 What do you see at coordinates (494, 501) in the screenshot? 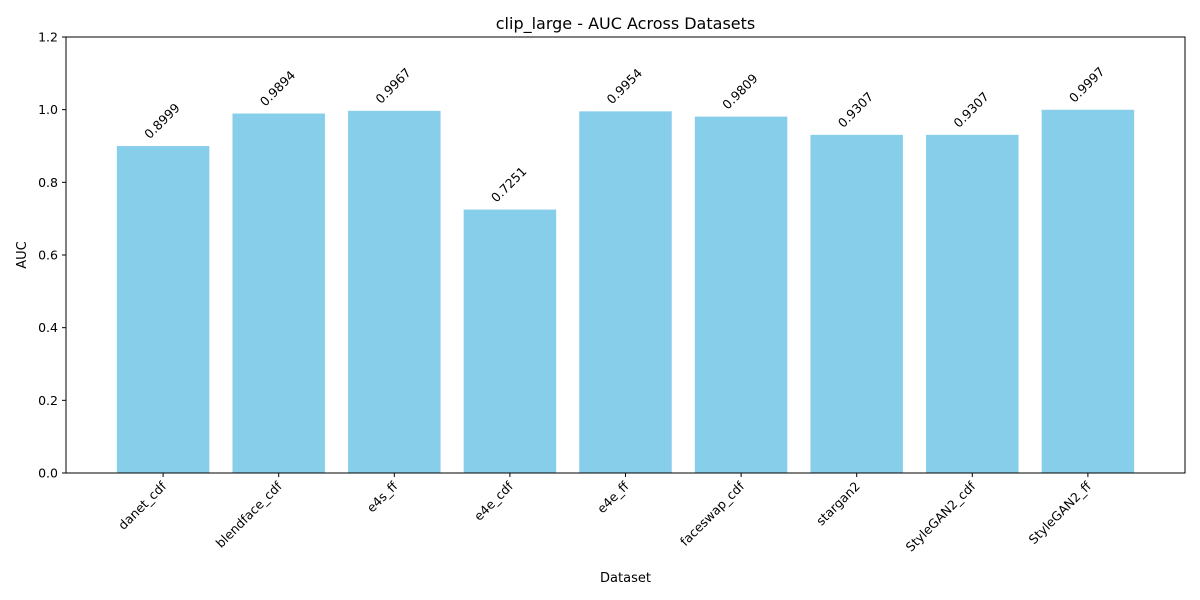
I see `x-tick-label-e4e_cdf: e4e_cdf` at bounding box center [494, 501].